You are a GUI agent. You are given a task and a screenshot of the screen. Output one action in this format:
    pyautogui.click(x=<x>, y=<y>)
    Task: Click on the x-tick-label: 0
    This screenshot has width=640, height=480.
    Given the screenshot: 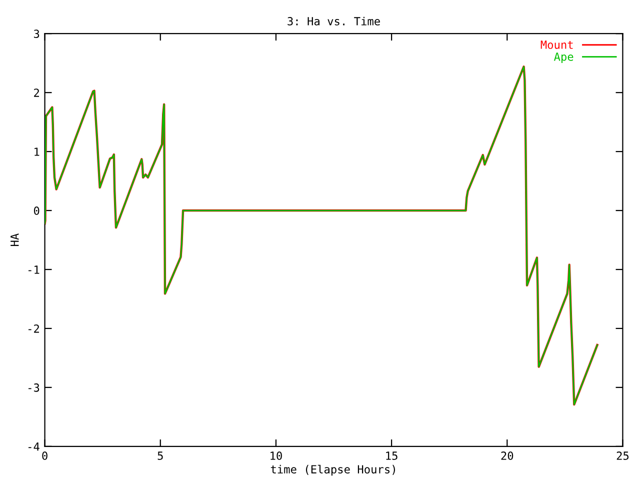 What is the action you would take?
    pyautogui.click(x=45, y=456)
    